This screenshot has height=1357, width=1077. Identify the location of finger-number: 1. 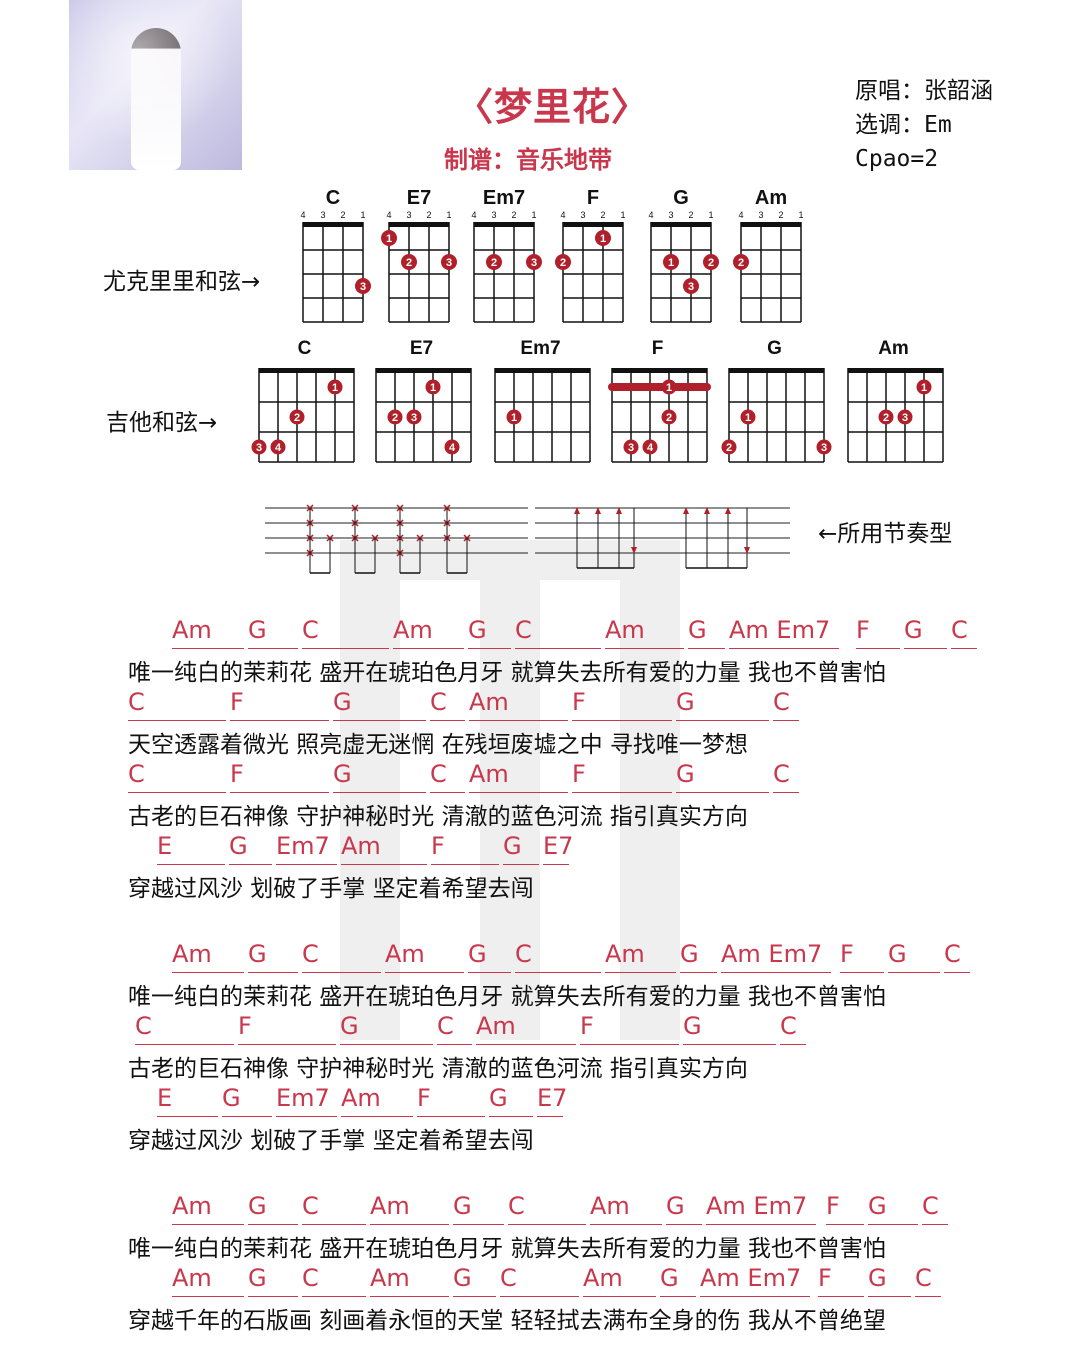
(669, 388).